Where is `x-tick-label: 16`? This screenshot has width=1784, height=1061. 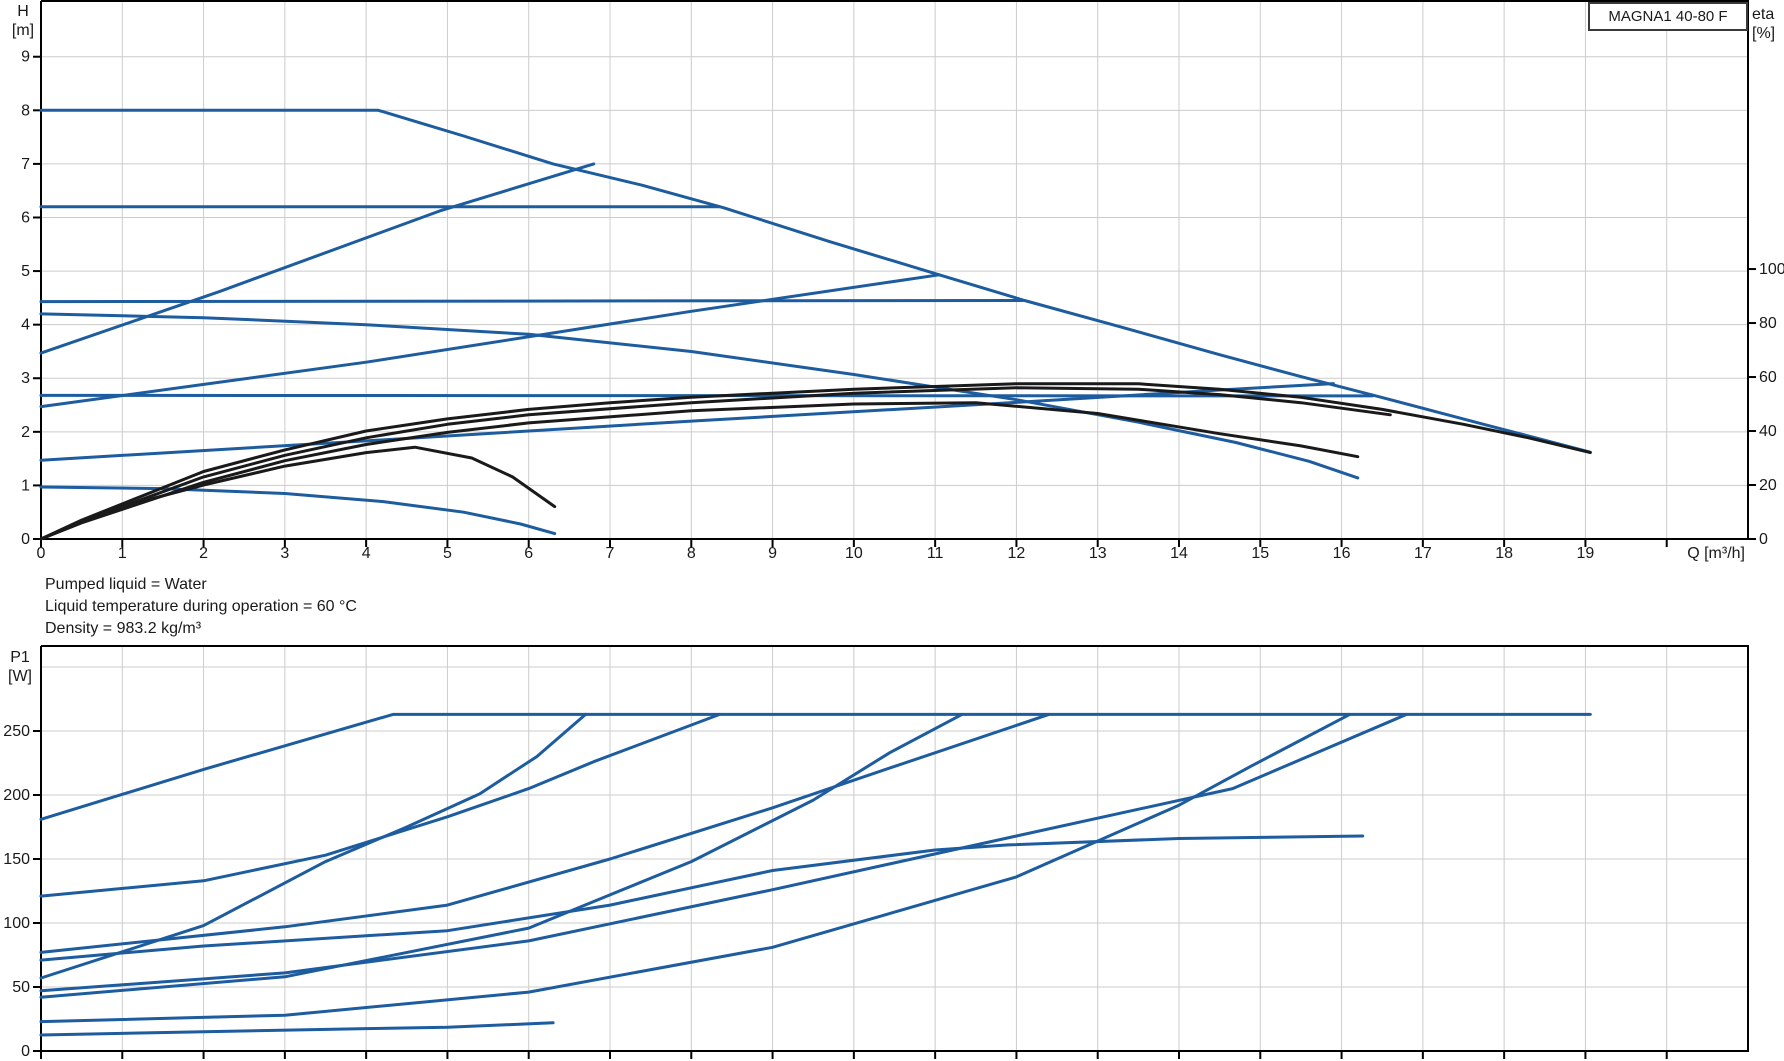 x-tick-label: 16 is located at coordinates (1342, 553).